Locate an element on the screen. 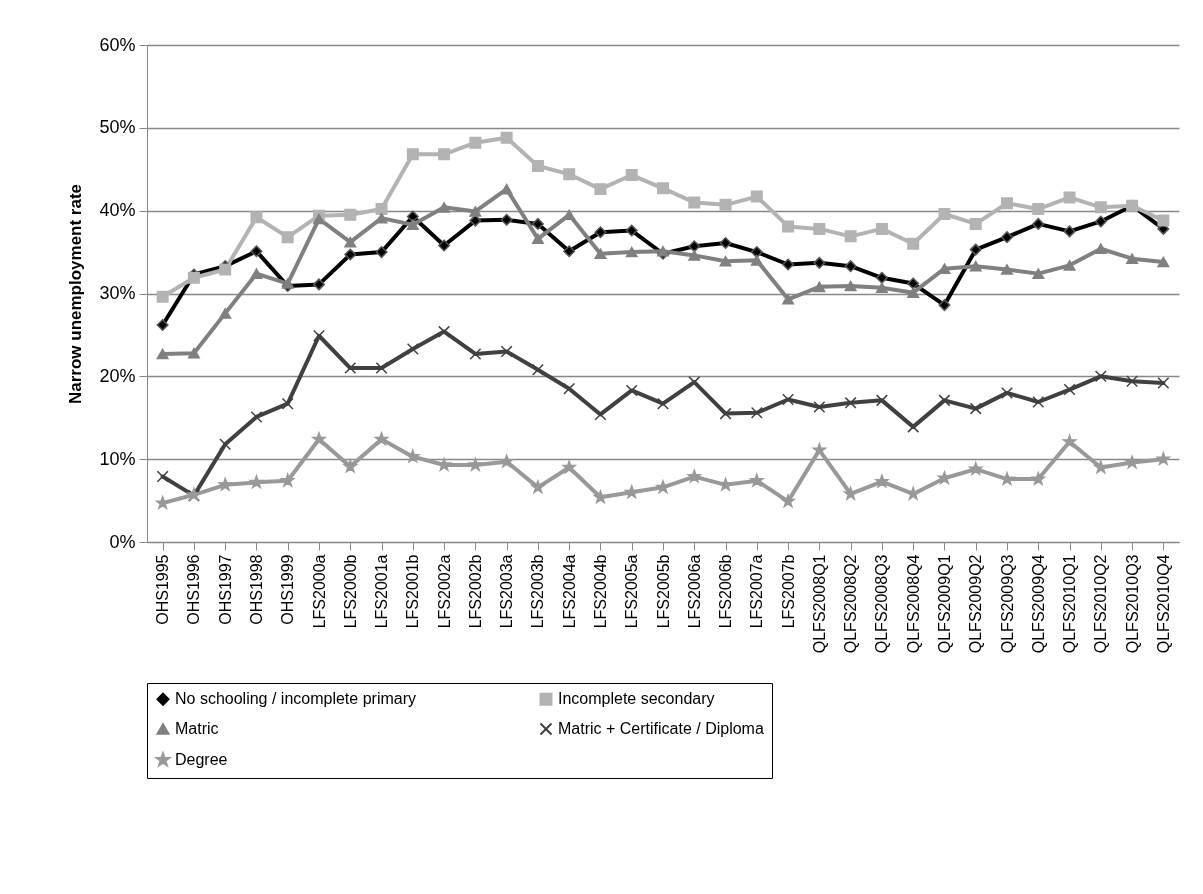 The width and height of the screenshot is (1203, 894). x-tick-label: LFS2006a is located at coordinates (694, 591).